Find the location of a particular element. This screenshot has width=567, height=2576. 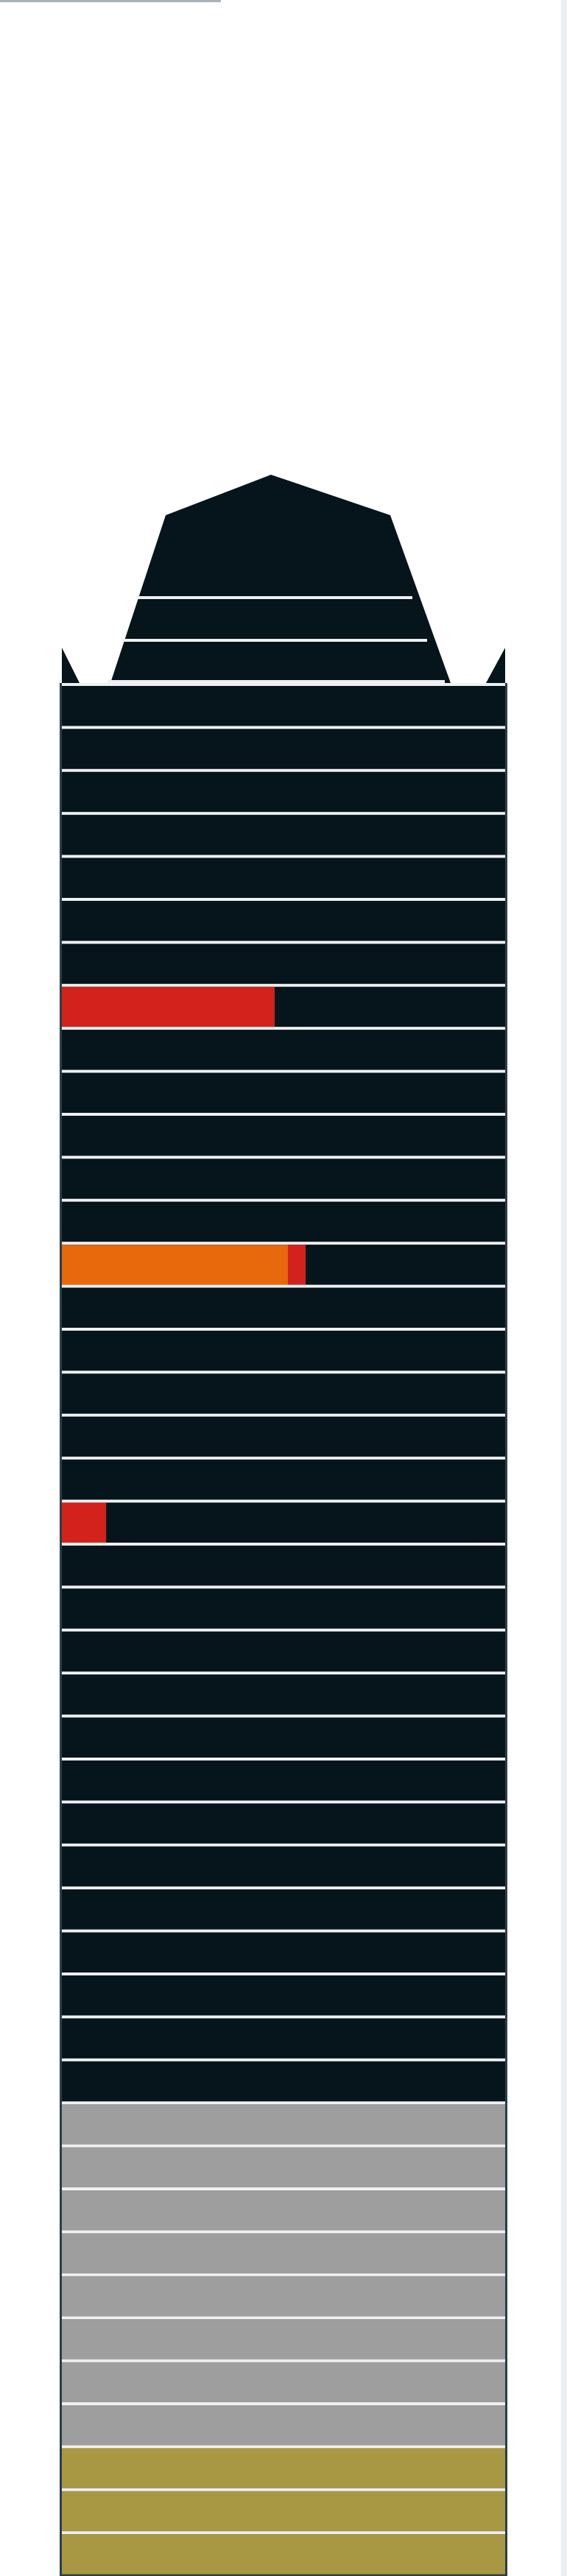

tower-crown is located at coordinates (283, 580).